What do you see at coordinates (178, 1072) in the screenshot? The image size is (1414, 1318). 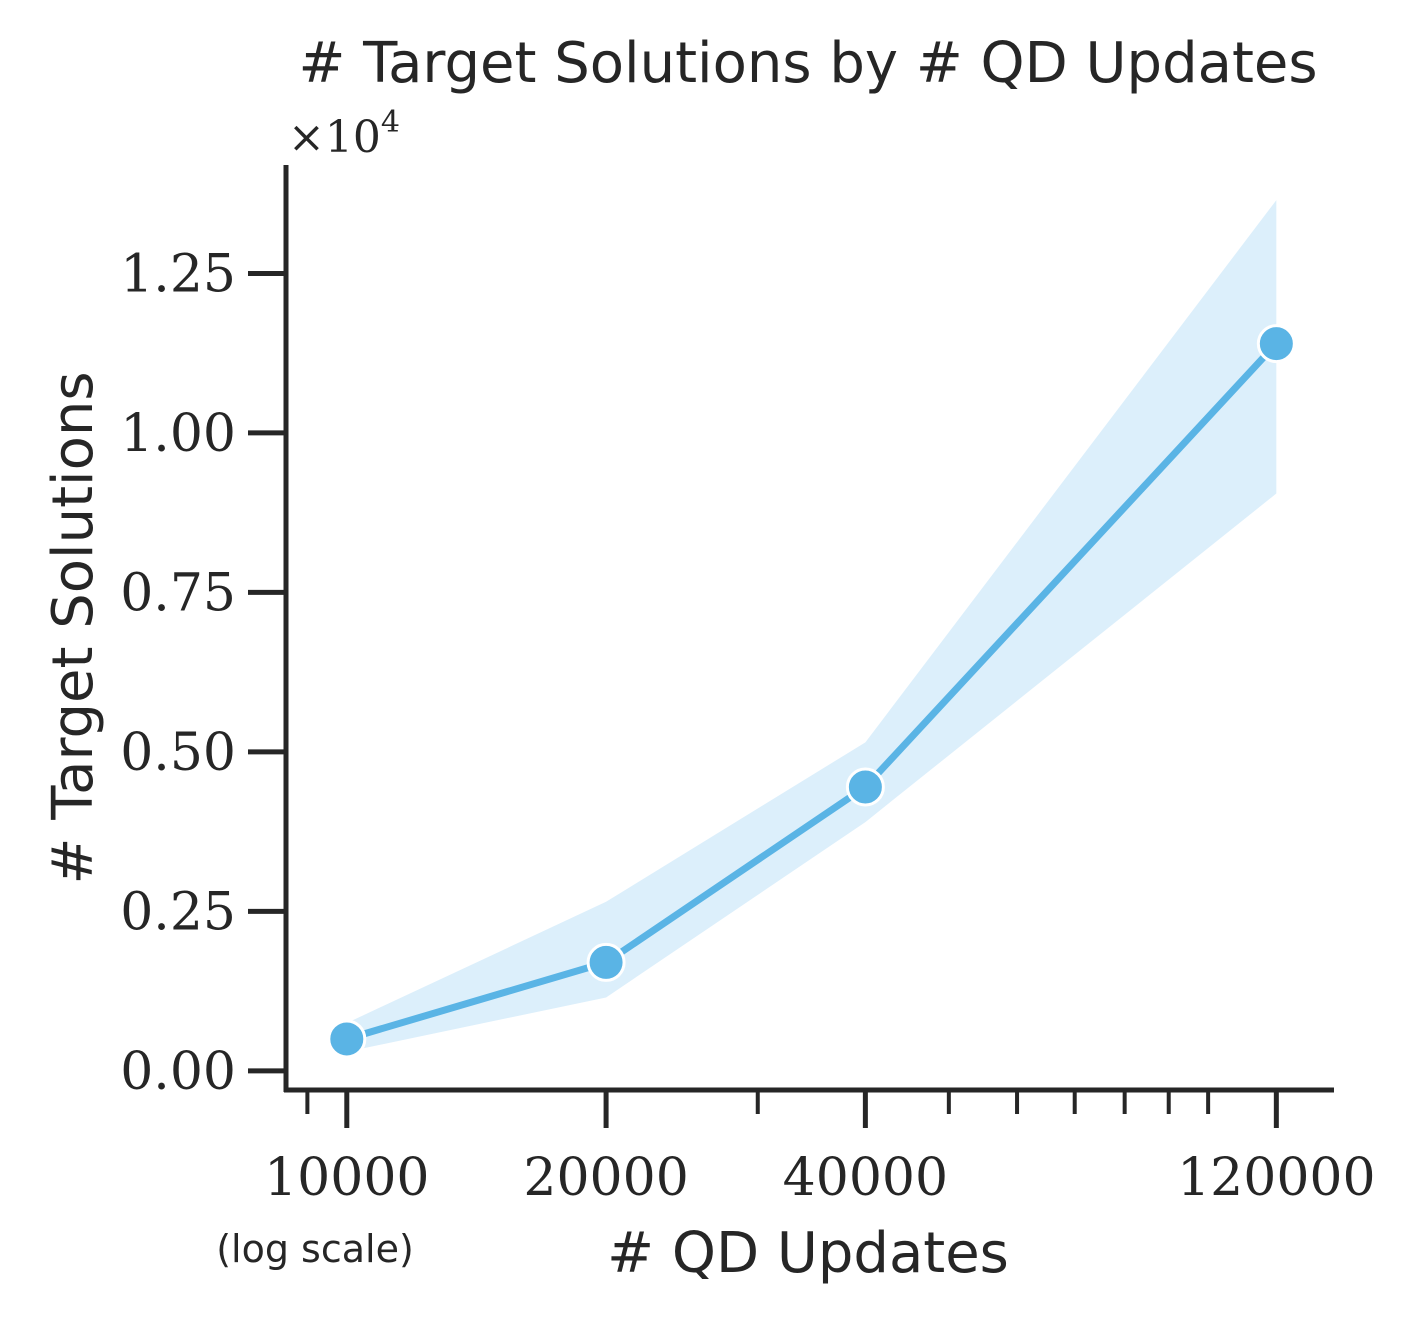 I see `y-tick-label: 0.00` at bounding box center [178, 1072].